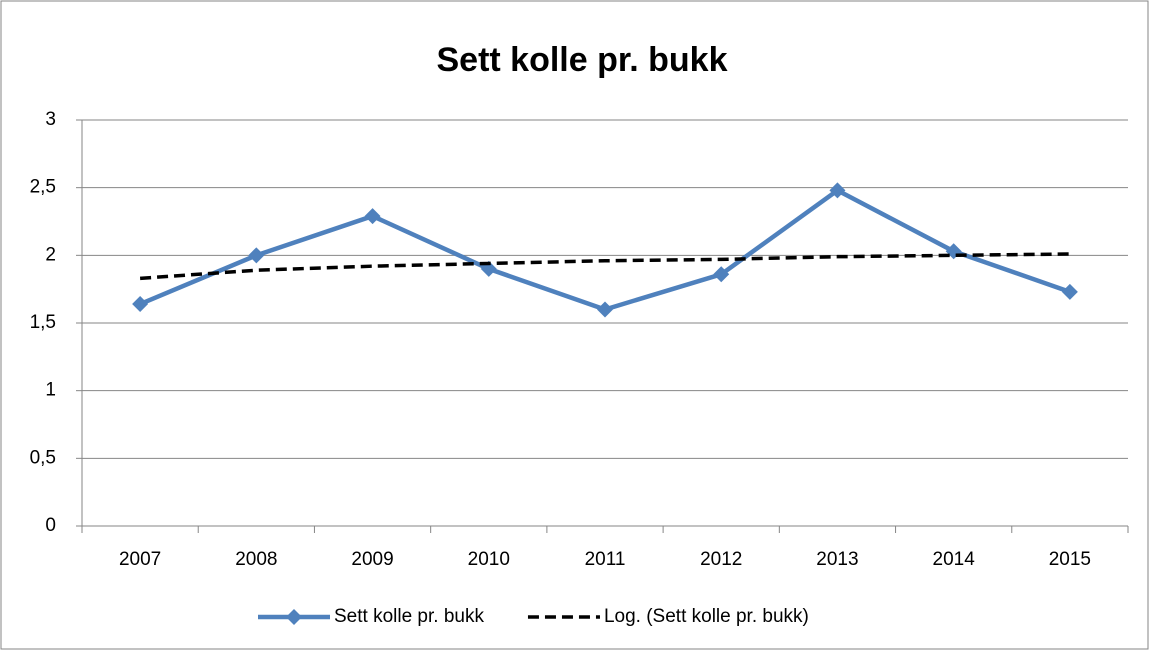 This screenshot has height=650, width=1149. What do you see at coordinates (489, 559) in the screenshot?
I see `x-tick-label: 2010` at bounding box center [489, 559].